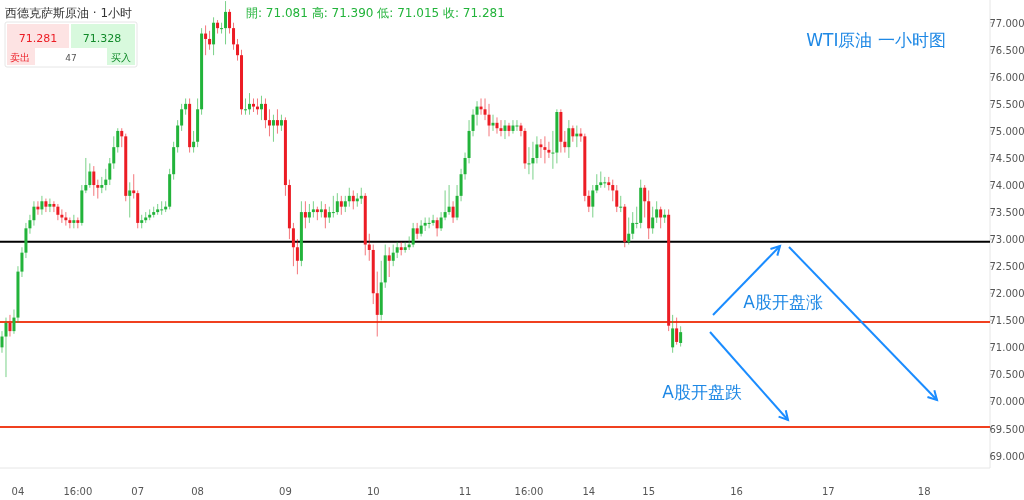 The width and height of the screenshot is (1024, 500). Describe the element at coordinates (20, 57) in the screenshot. I see `annotation: 卖出` at that location.